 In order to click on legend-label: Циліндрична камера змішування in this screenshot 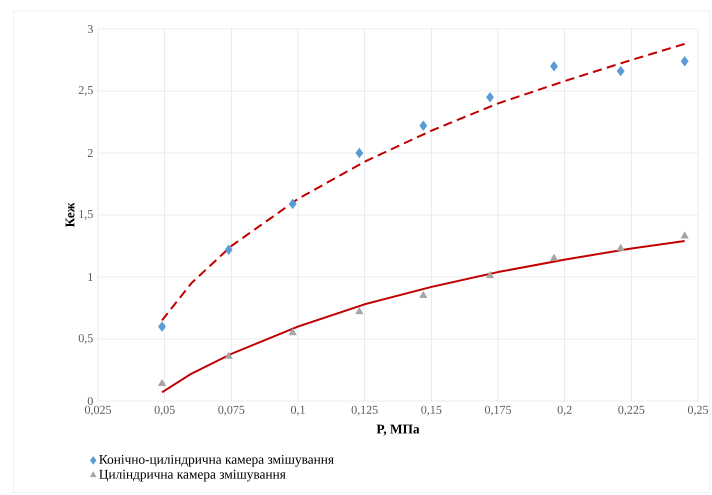, I will do `click(192, 476)`.